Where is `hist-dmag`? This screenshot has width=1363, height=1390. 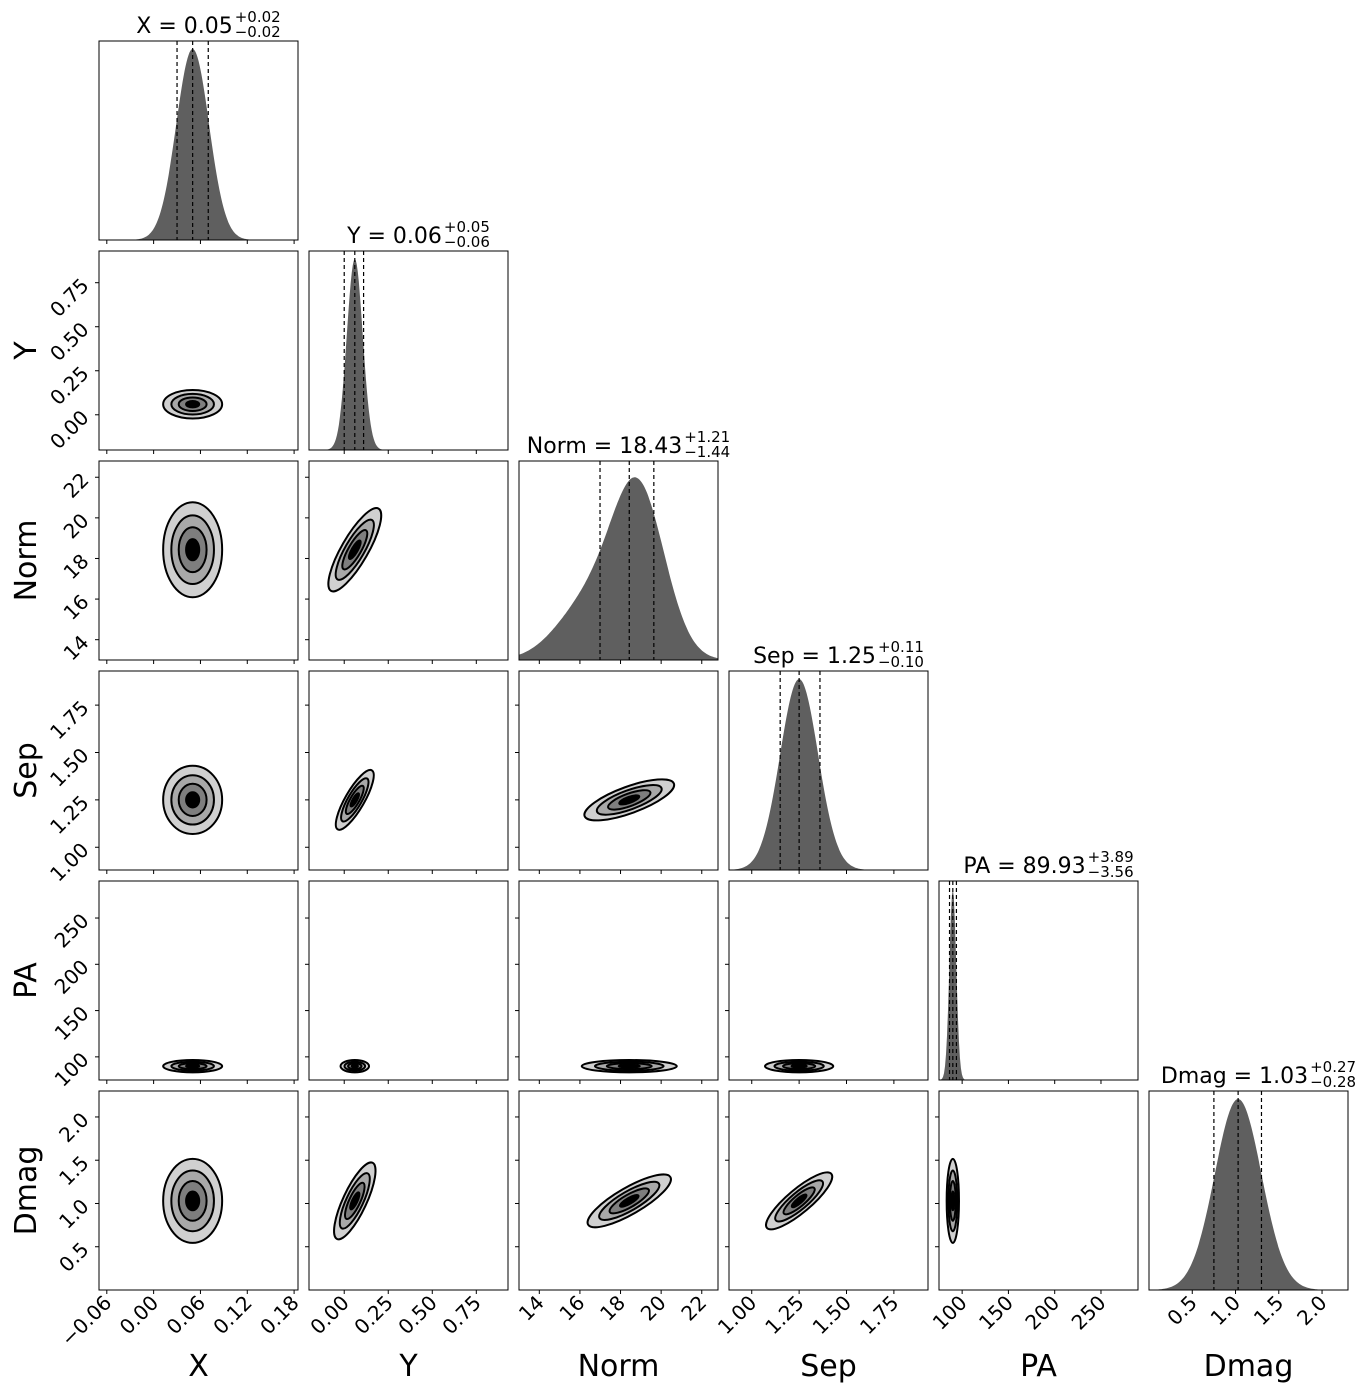 hist-dmag is located at coordinates (1248, 1194).